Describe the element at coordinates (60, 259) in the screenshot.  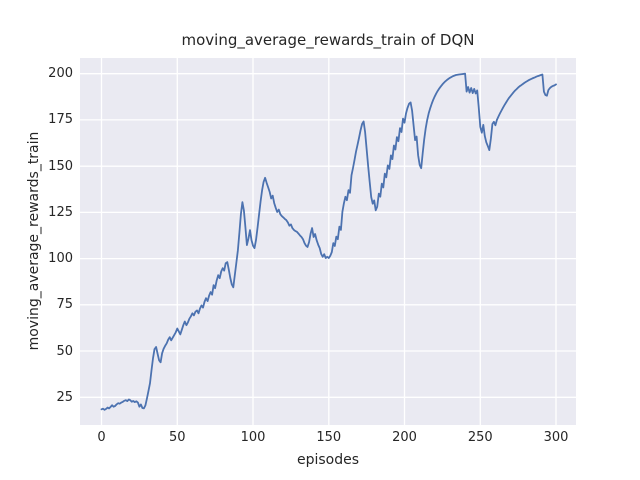
I see `y-tick-label: 100` at that location.